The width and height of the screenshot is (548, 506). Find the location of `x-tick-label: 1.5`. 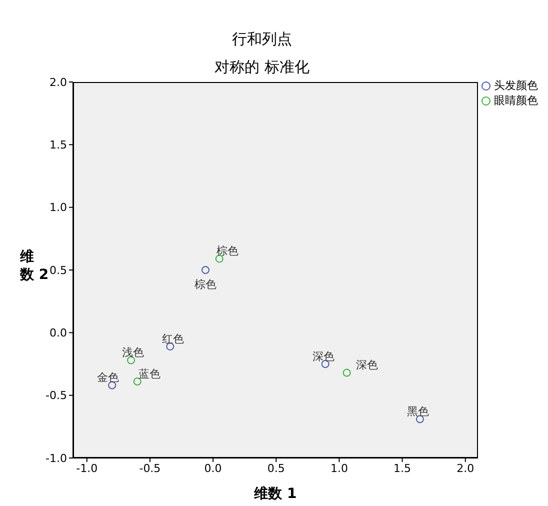

x-tick-label: 1.5 is located at coordinates (403, 468).